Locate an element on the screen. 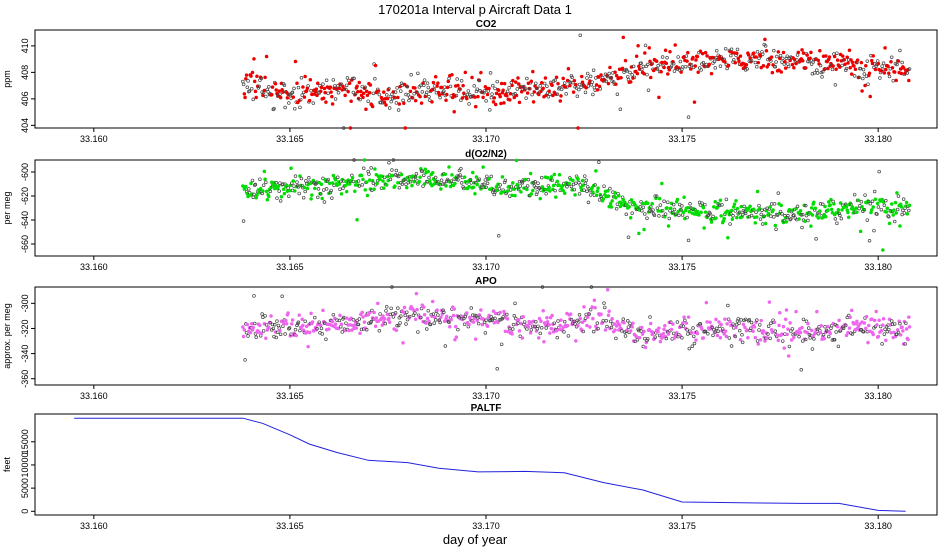 The height and width of the screenshot is (550, 950). x-tick-label: 33.165 is located at coordinates (290, 139).